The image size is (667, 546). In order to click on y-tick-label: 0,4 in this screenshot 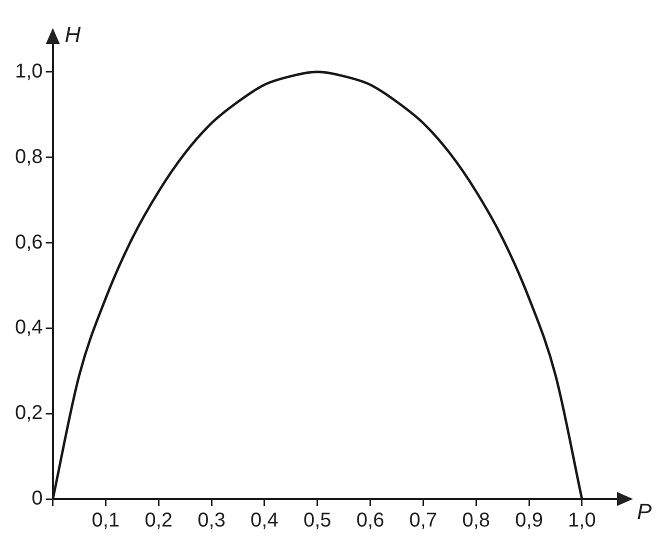, I will do `click(28, 327)`.